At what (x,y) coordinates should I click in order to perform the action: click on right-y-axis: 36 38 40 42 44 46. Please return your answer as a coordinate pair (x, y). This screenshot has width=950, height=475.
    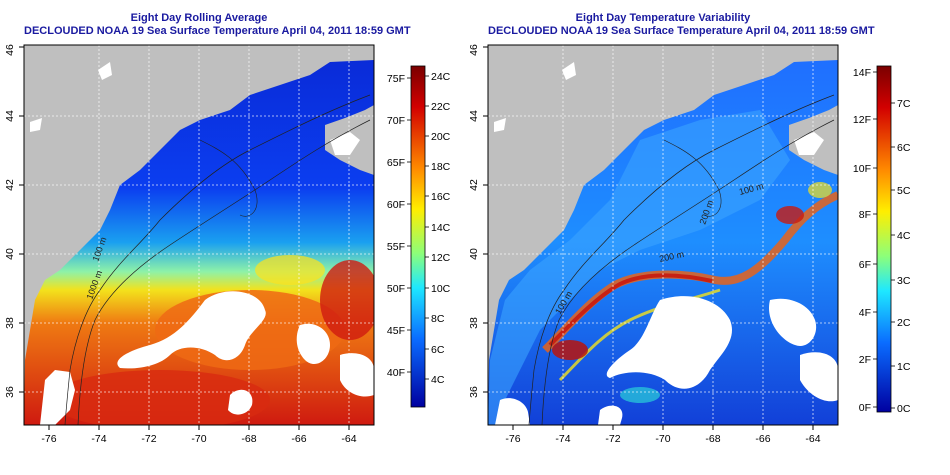
    Looking at the image, I should click on (478, 221).